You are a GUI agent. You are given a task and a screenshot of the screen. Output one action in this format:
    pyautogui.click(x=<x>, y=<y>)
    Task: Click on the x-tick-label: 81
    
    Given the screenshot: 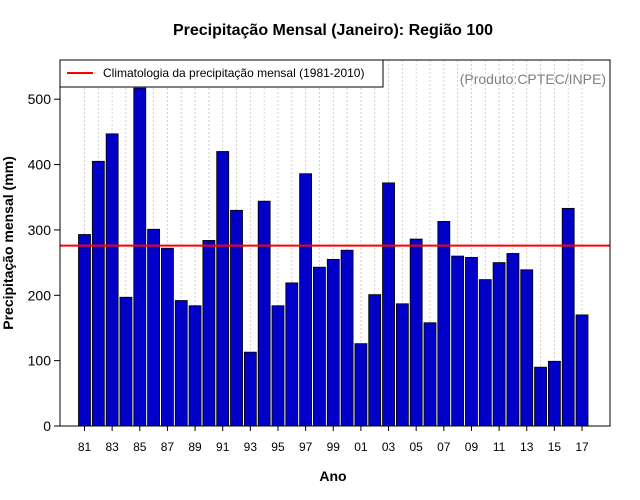 What is the action you would take?
    pyautogui.click(x=85, y=447)
    